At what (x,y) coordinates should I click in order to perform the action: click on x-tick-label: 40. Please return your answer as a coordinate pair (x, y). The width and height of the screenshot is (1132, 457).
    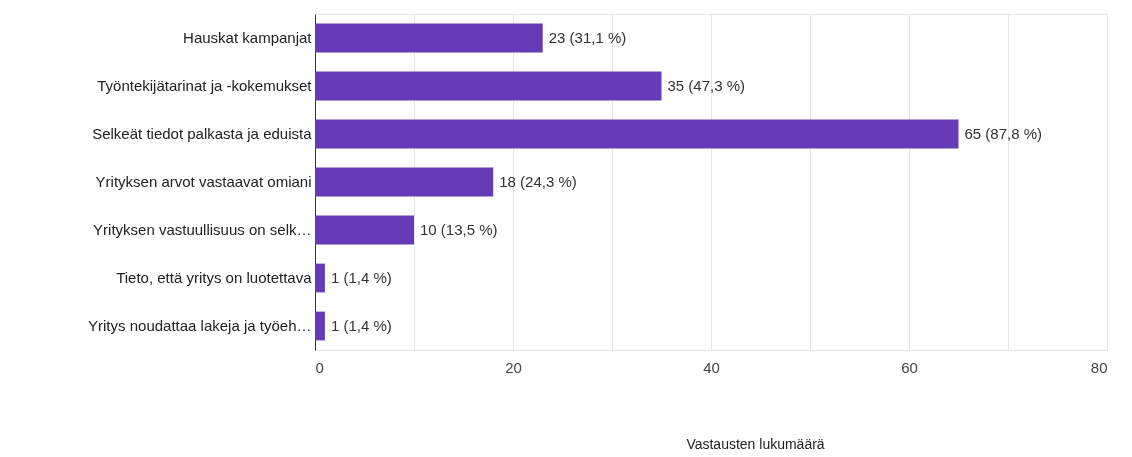
    Looking at the image, I should click on (711, 367).